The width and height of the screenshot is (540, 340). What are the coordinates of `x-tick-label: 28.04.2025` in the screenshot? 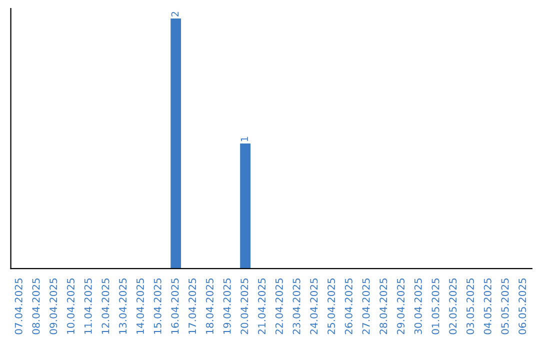 It's located at (384, 306).